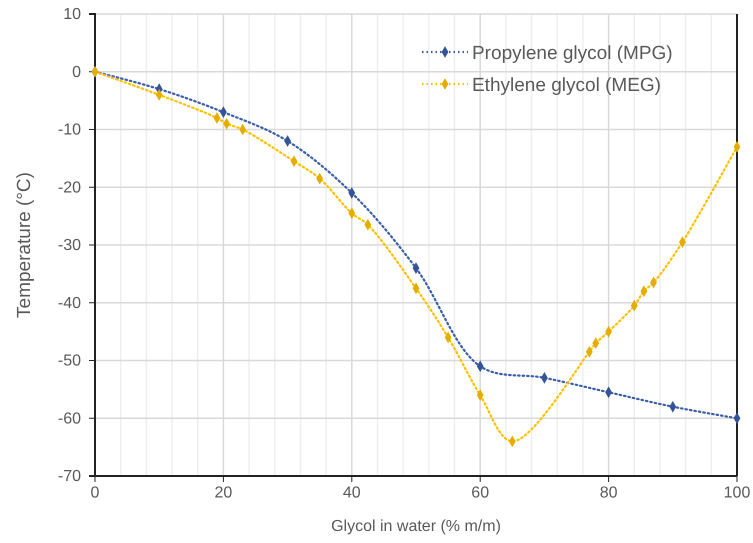 The height and width of the screenshot is (543, 753). Describe the element at coordinates (24, 245) in the screenshot. I see `y-axis-title: Temperature (°C)` at that location.